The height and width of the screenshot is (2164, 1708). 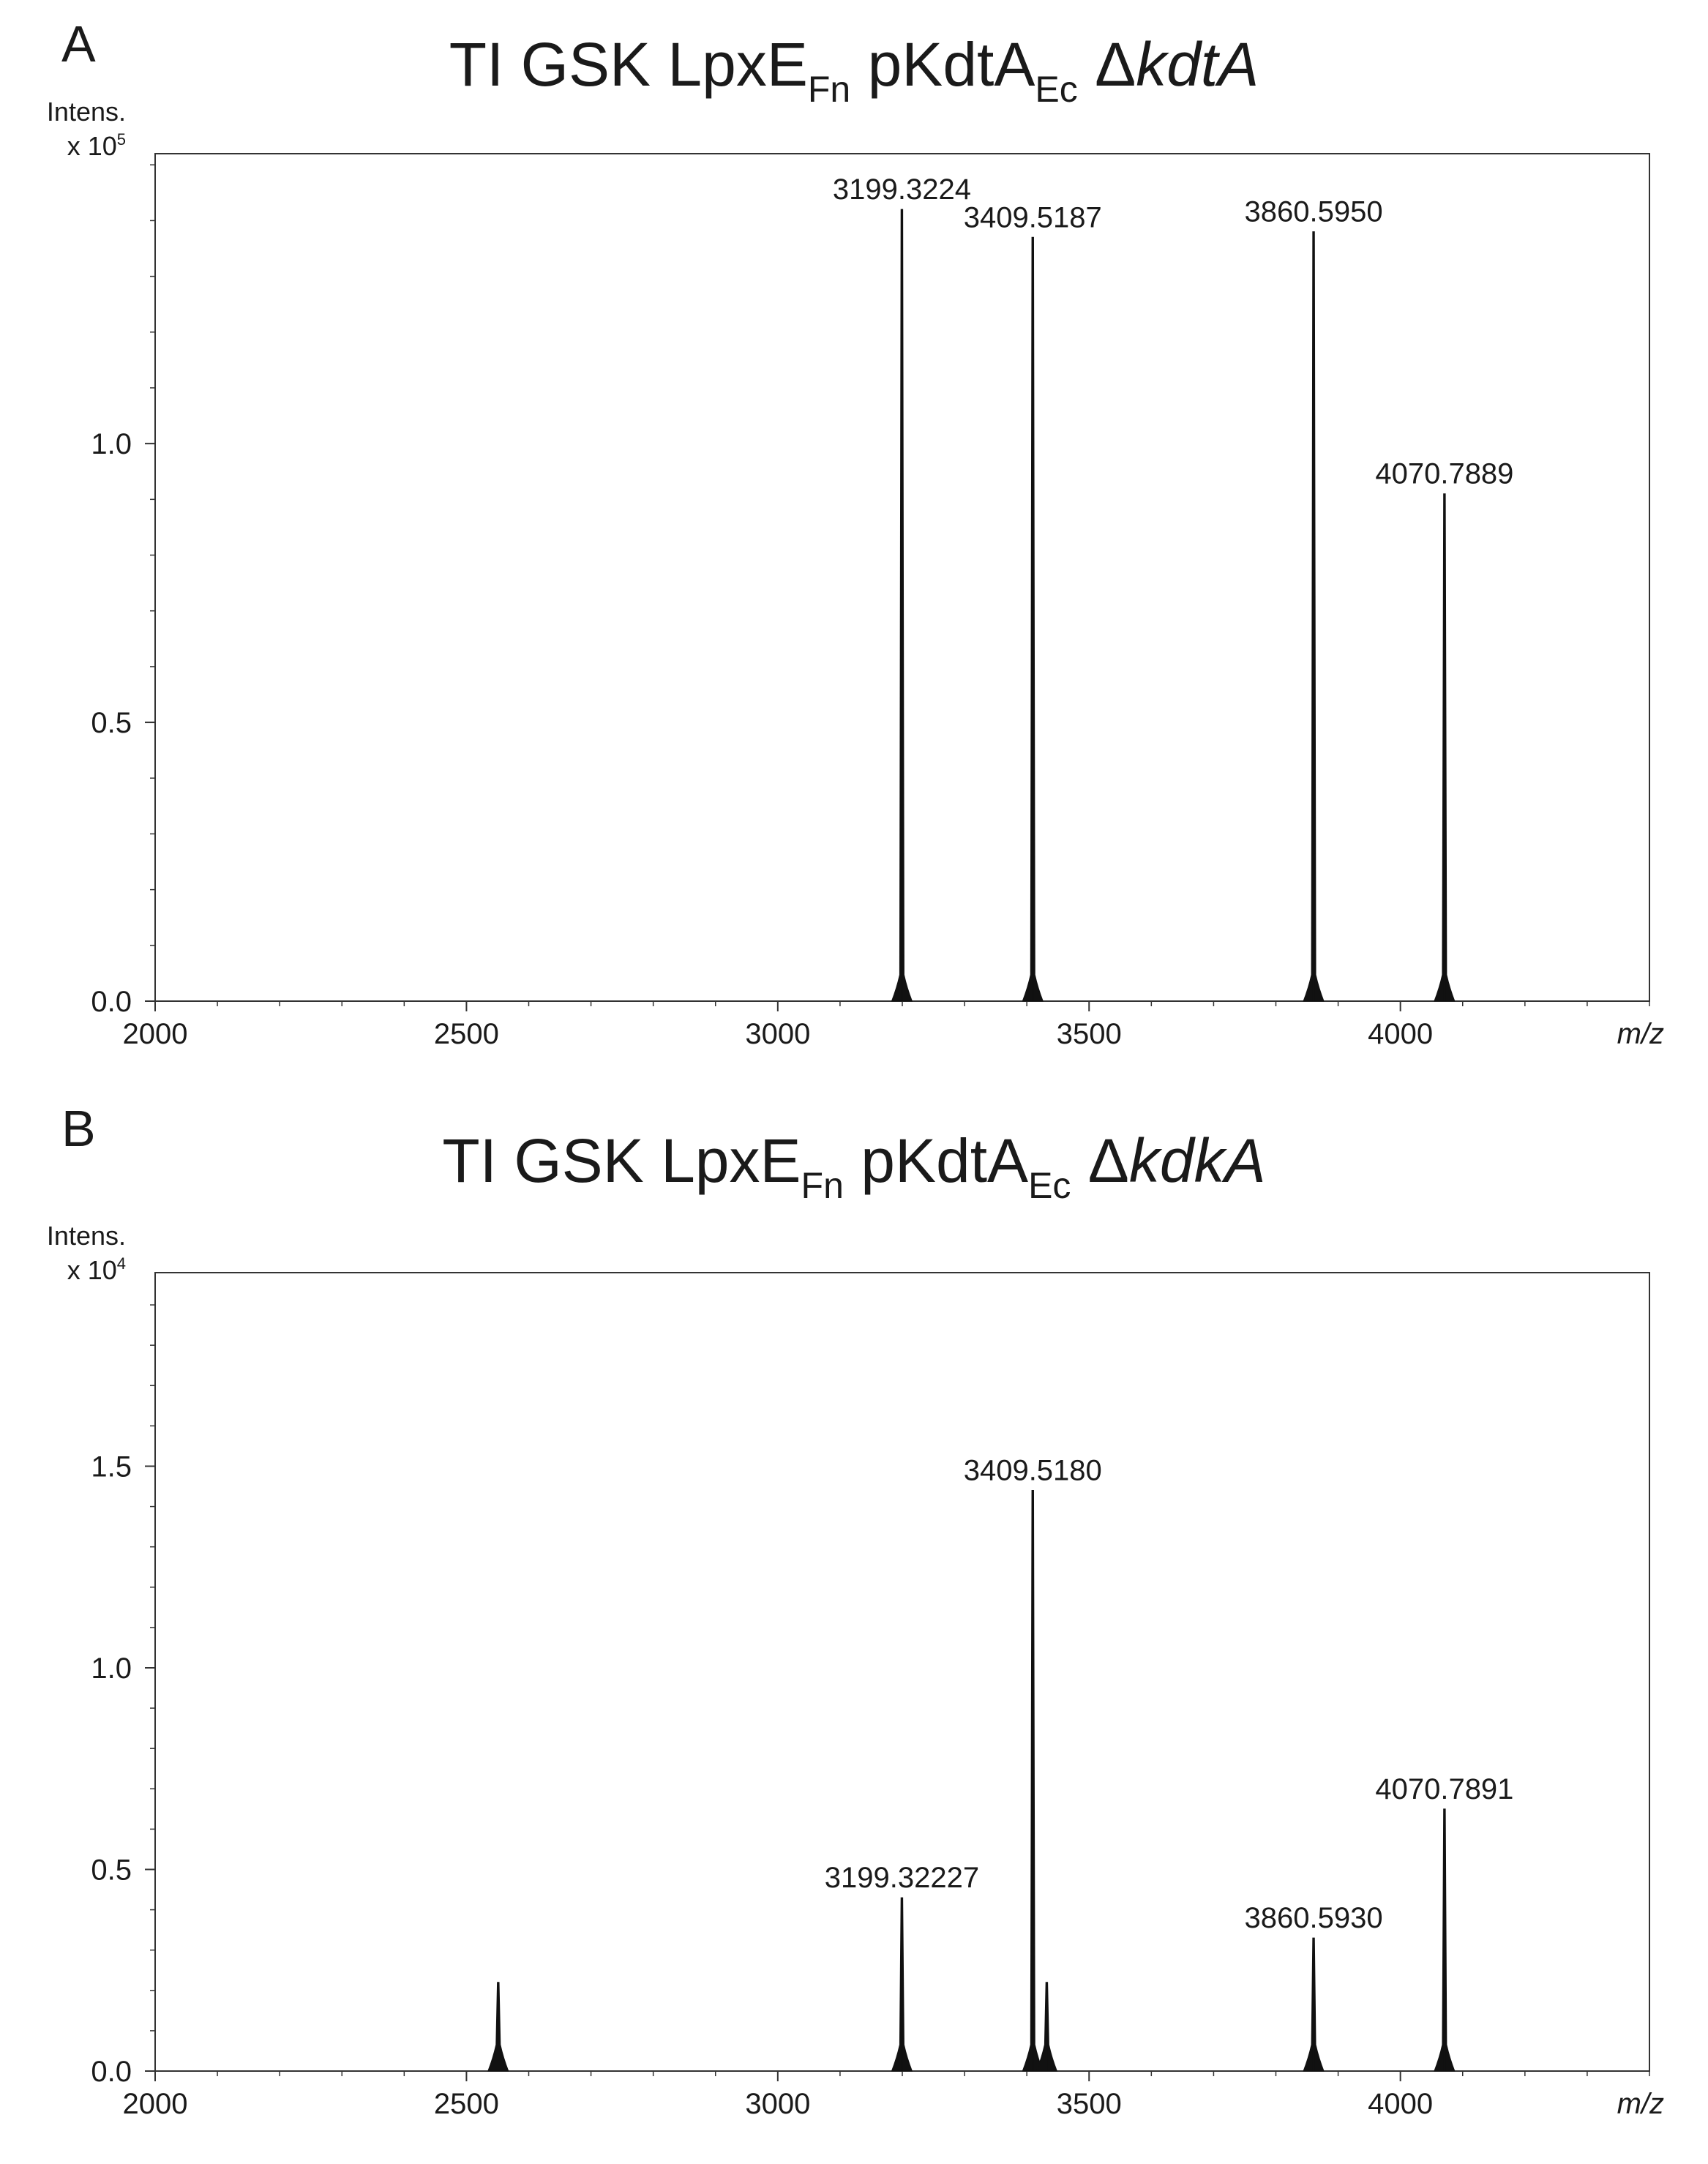 What do you see at coordinates (1197, 1160) in the screenshot?
I see `title-gene: kdkA` at bounding box center [1197, 1160].